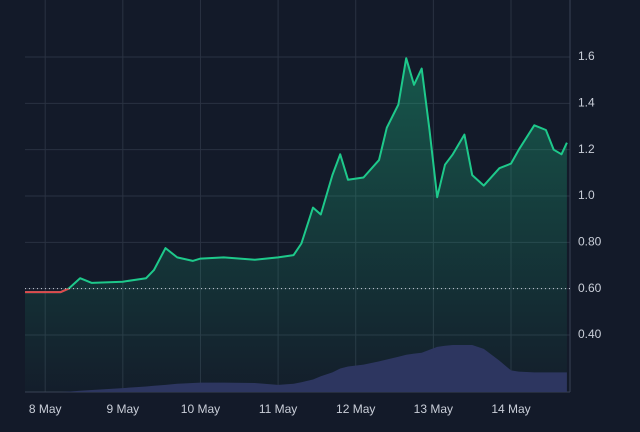  I want to click on volume-area, so click(296, 368).